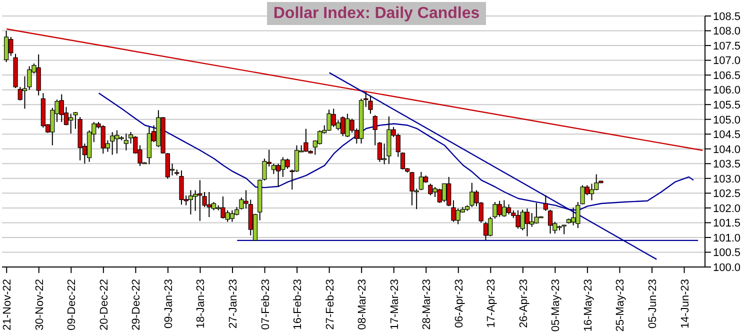  I want to click on x-tick-label: 07-Feb-23, so click(266, 304).